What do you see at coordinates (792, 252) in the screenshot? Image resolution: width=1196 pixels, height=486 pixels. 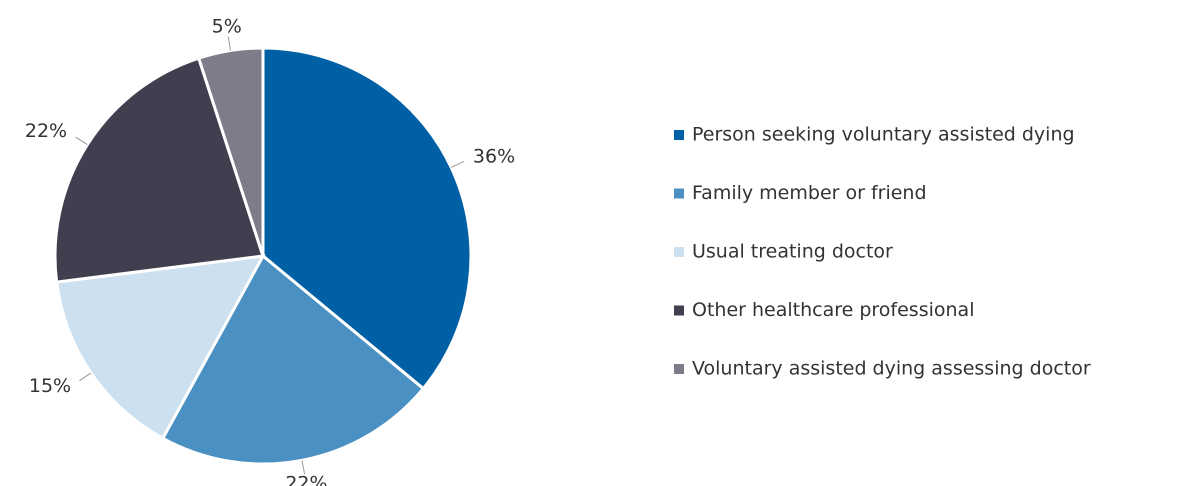 I see `legend-label: Usual treating doctor` at bounding box center [792, 252].